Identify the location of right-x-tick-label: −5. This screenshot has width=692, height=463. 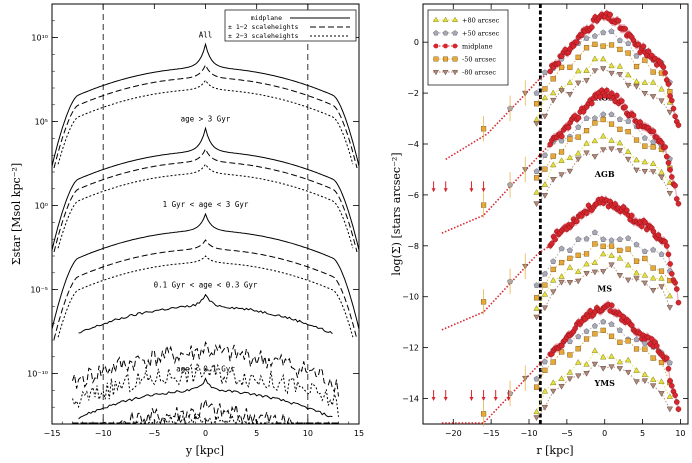
(567, 433).